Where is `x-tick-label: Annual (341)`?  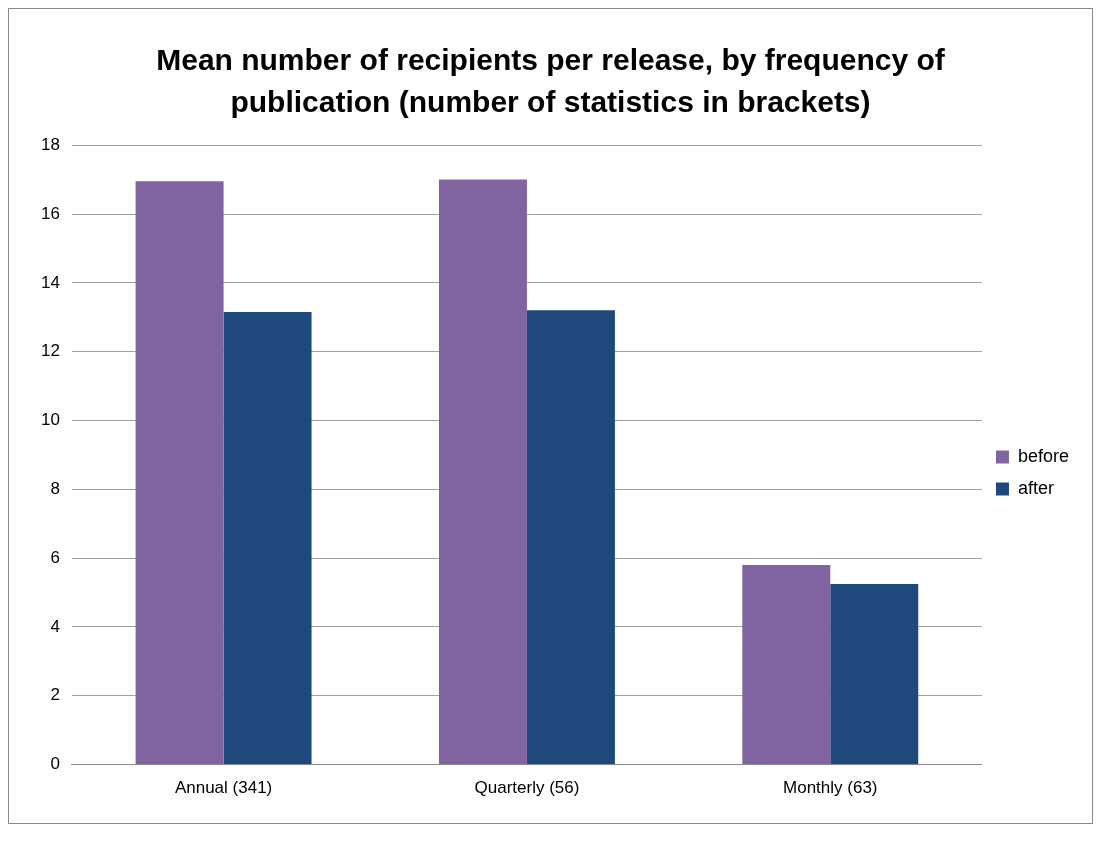 x-tick-label: Annual (341) is located at coordinates (223, 788).